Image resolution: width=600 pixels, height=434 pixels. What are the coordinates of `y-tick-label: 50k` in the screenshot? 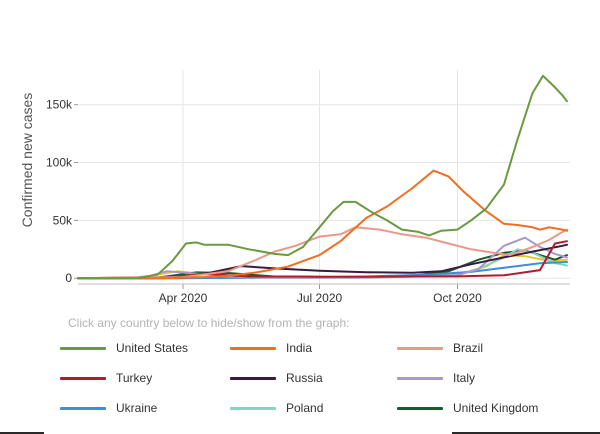 It's located at (63, 220).